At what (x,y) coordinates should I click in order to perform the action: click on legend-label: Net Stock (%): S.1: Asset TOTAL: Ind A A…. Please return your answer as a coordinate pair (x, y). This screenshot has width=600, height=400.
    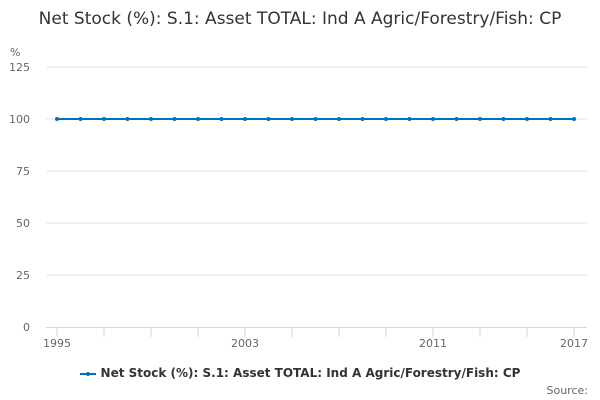
    Looking at the image, I should click on (310, 373).